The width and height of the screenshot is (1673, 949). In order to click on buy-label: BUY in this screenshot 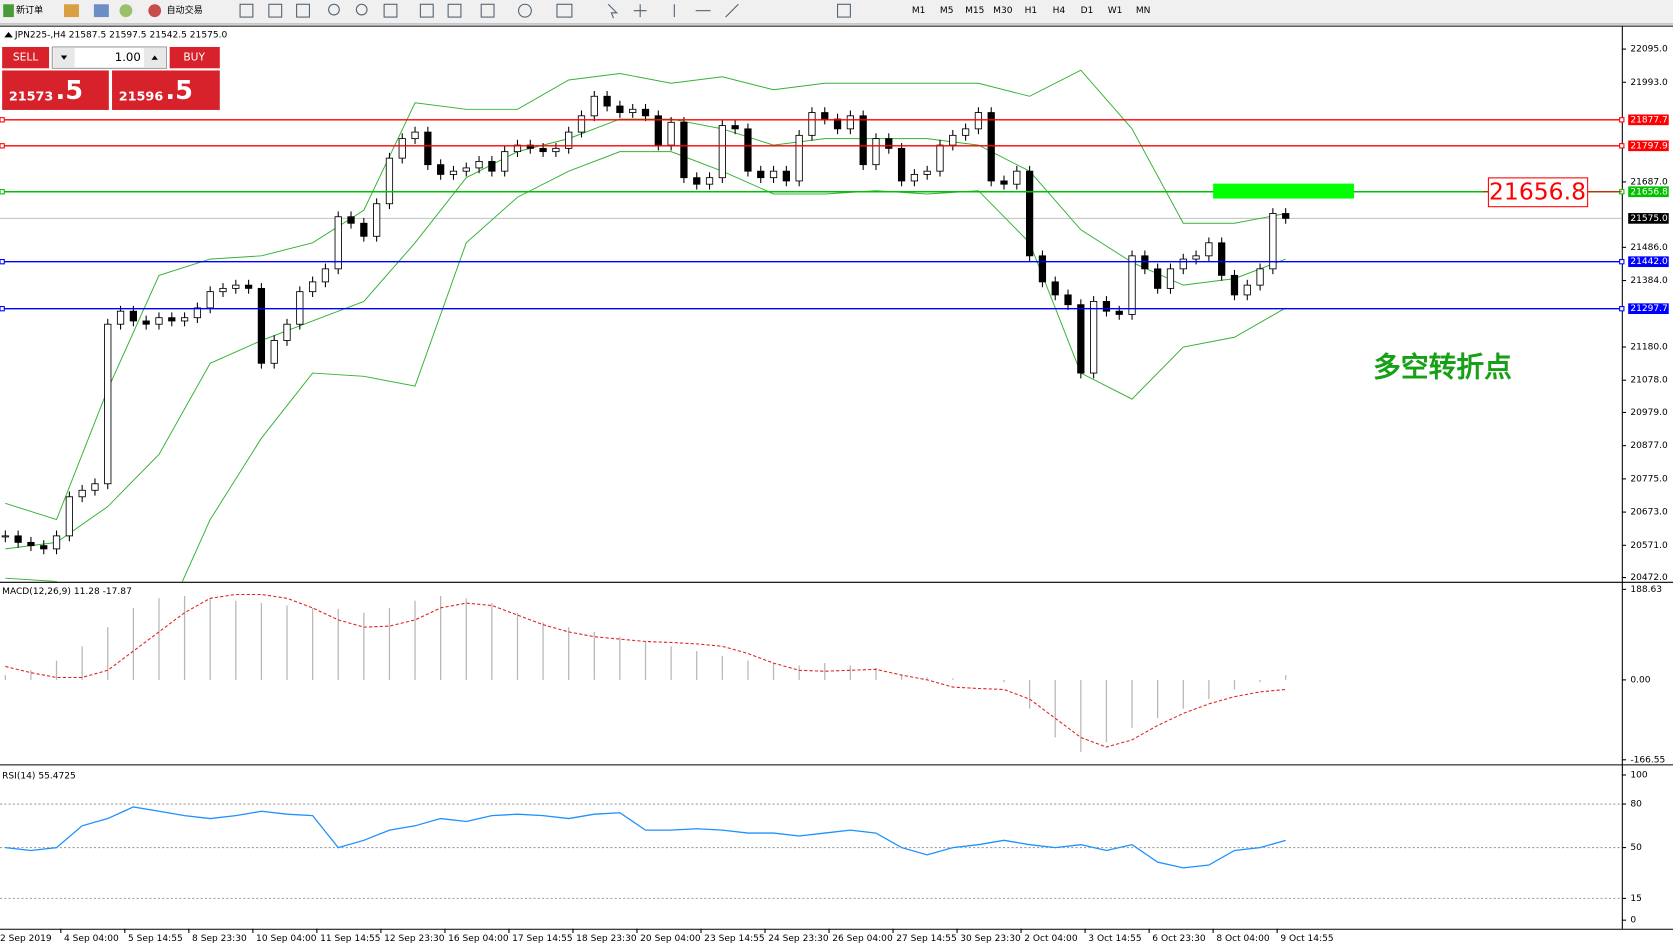, I will do `click(194, 57)`.